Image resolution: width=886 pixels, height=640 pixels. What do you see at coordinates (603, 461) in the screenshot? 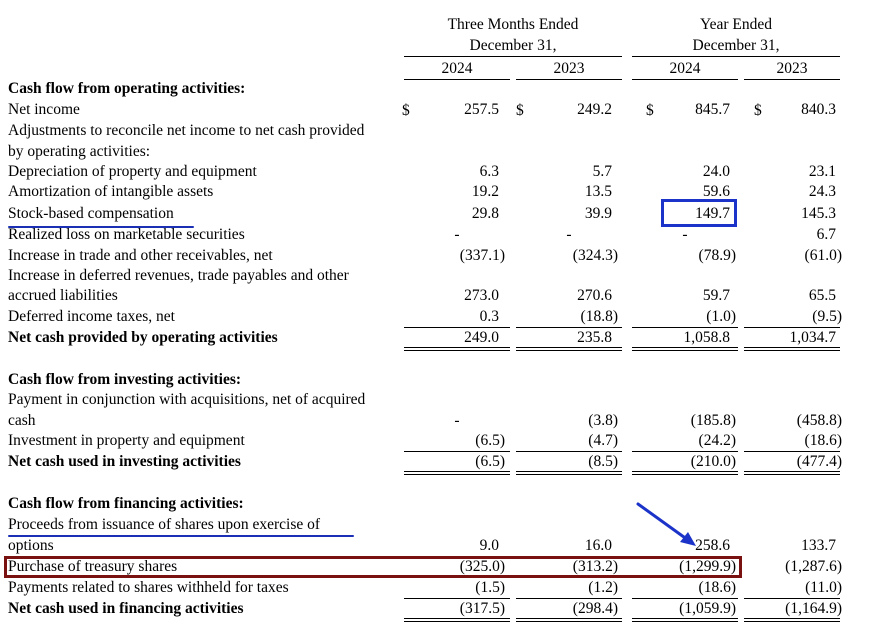
I see `row-value: (8.5)` at bounding box center [603, 461].